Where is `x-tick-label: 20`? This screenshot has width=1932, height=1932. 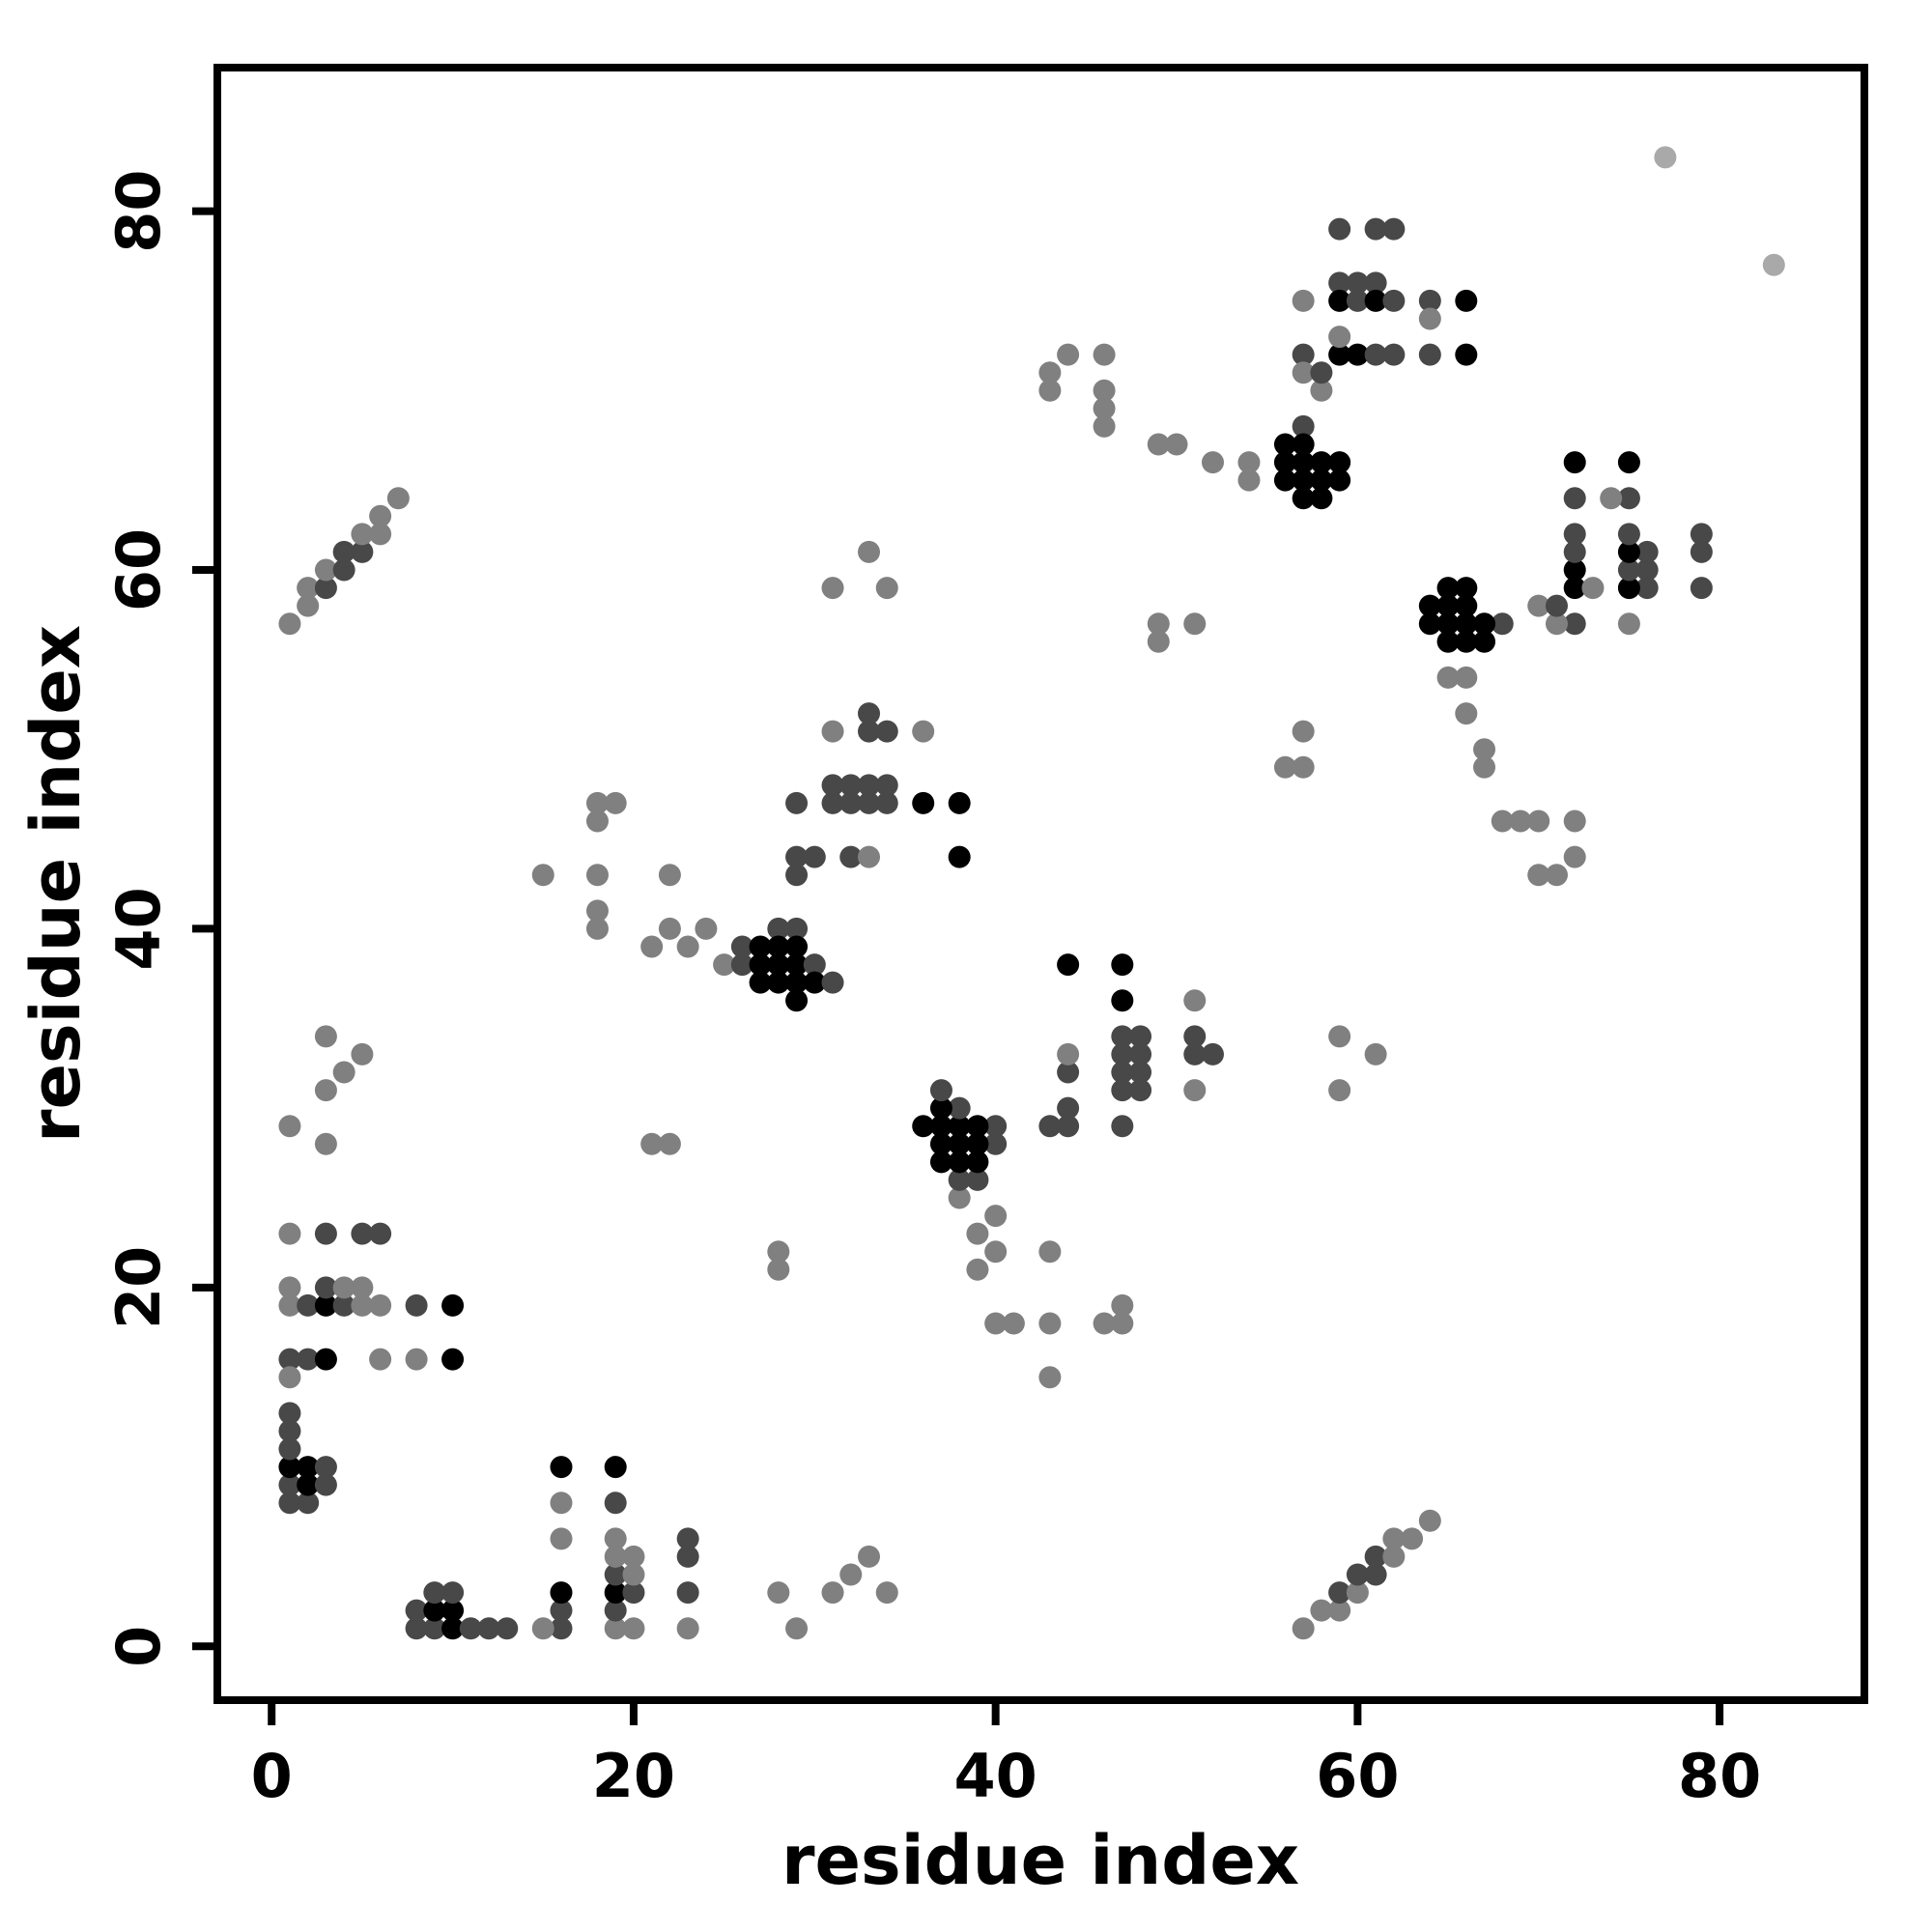 x-tick-label: 20 is located at coordinates (633, 1776).